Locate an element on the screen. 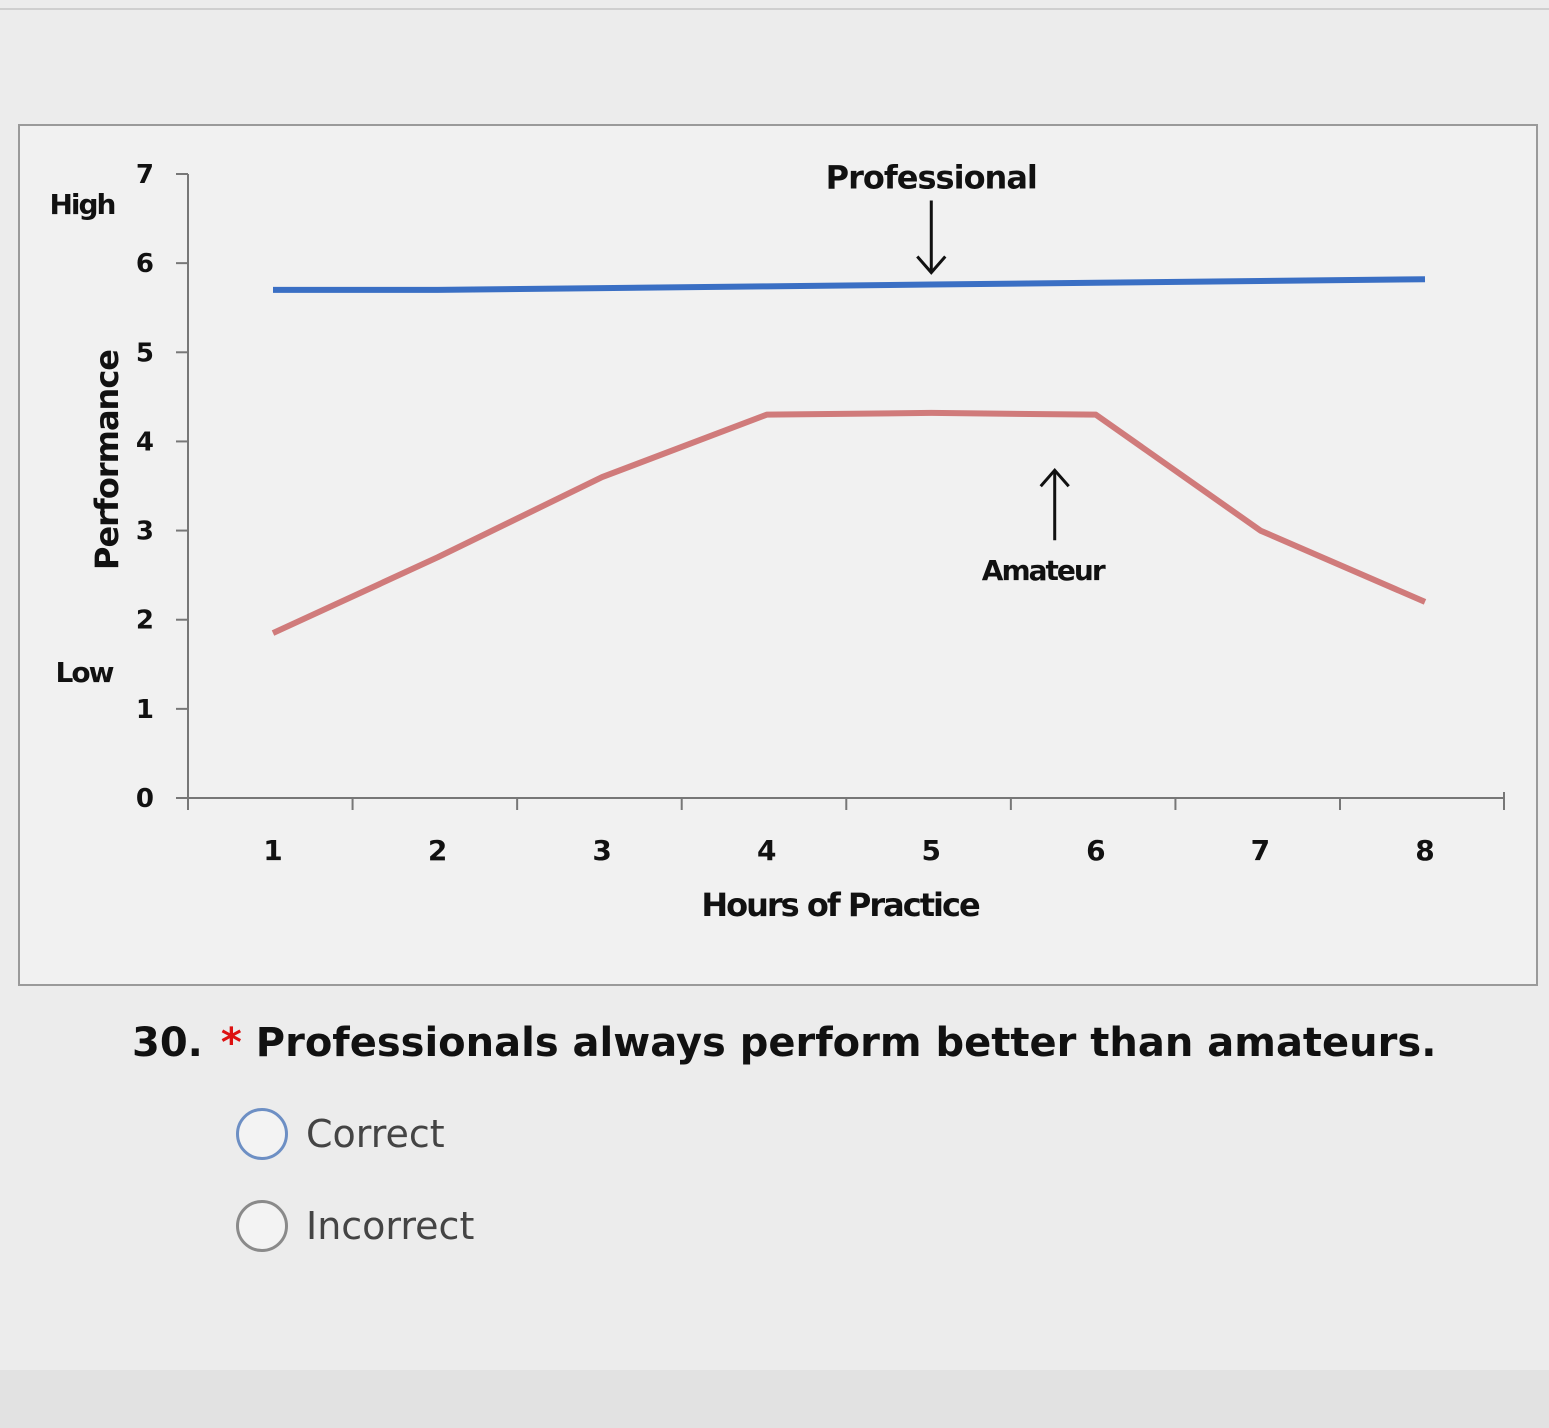 This screenshot has width=1549, height=1428. y-tick-label: 5 is located at coordinates (145, 353).